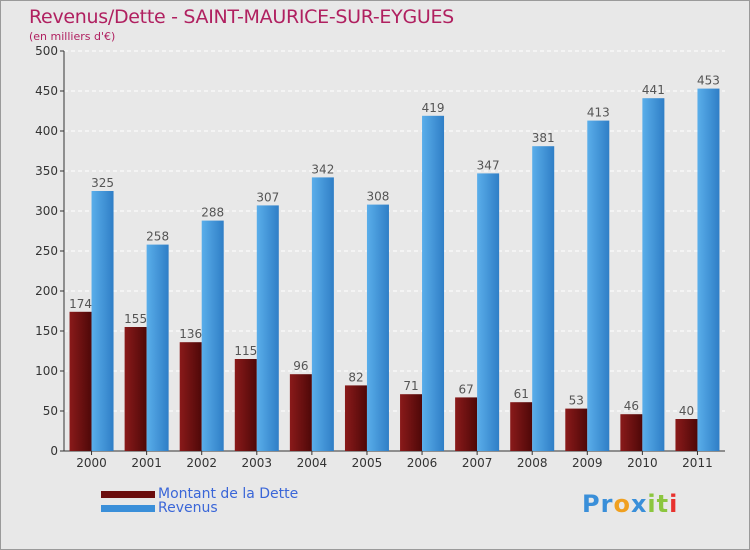  I want to click on legend: Montant de la Dette Revenus, so click(199, 501).